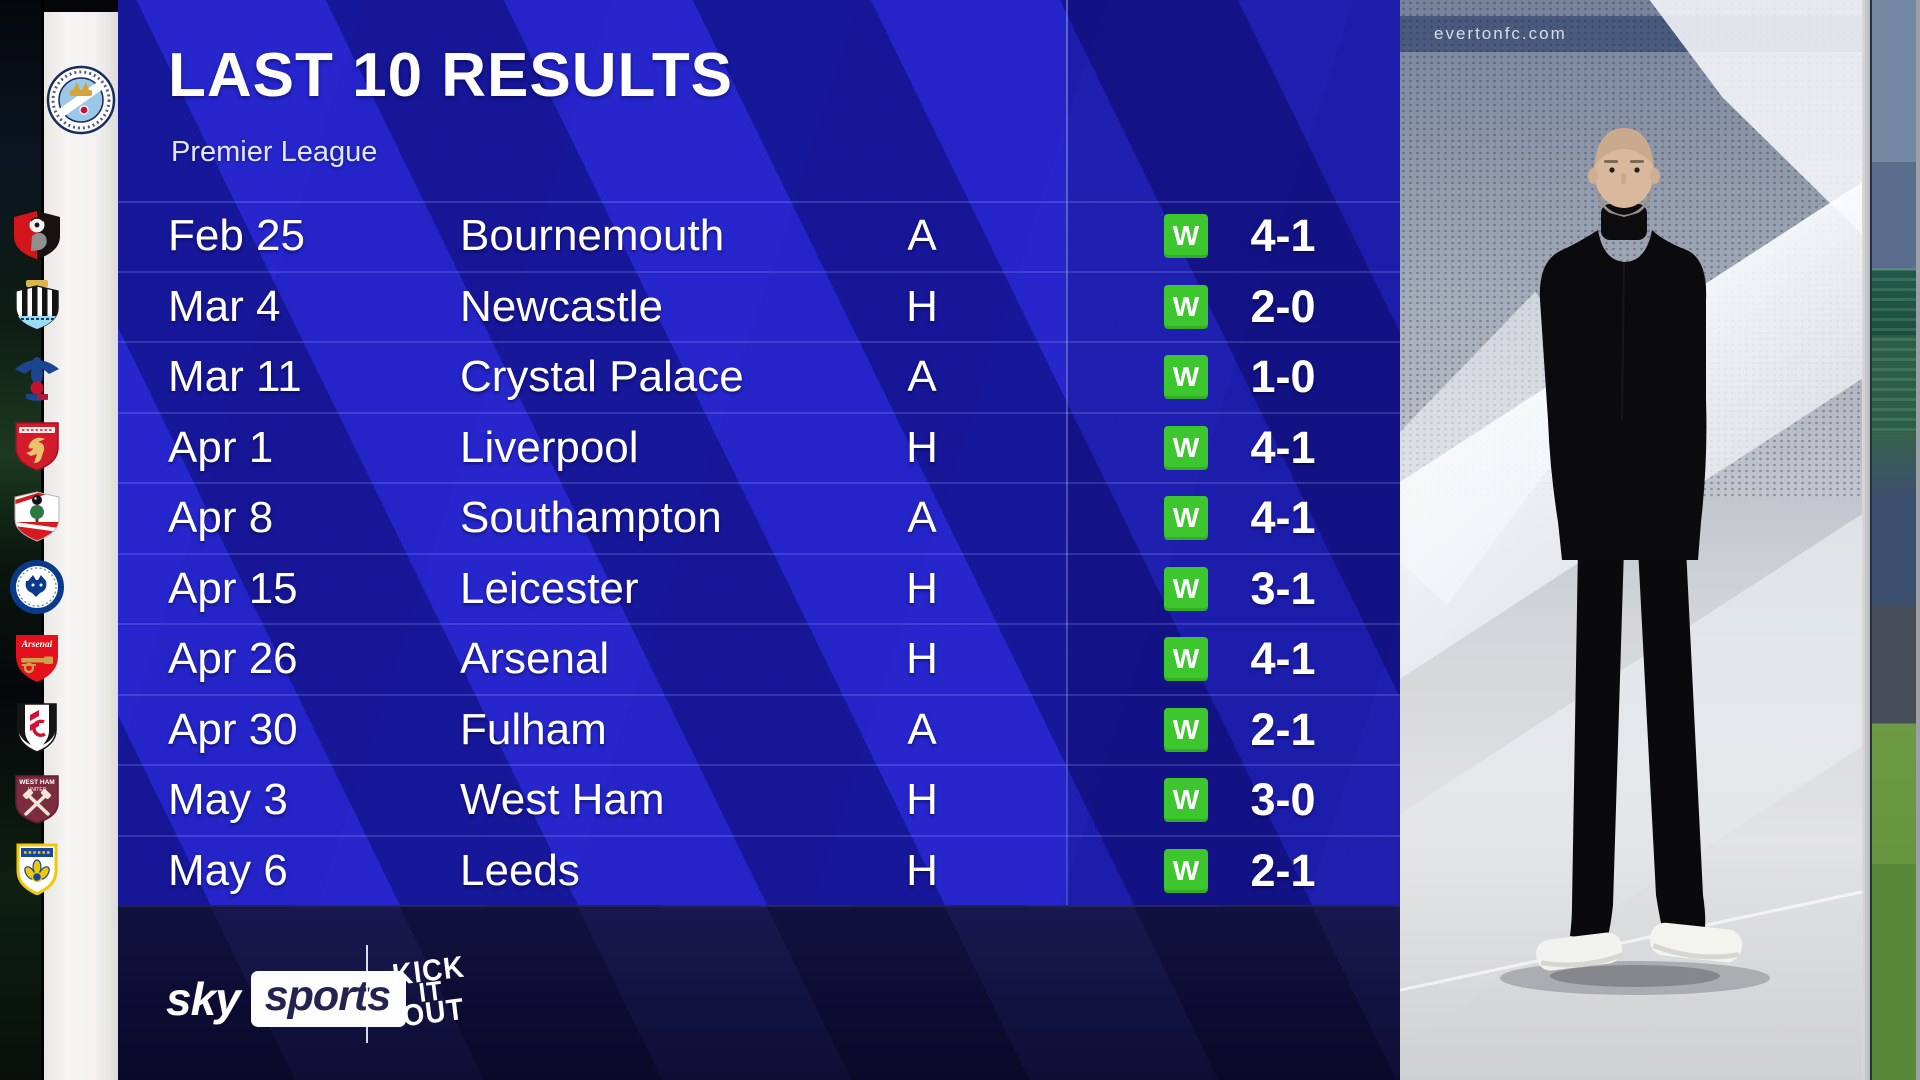 The image size is (1920, 1080). What do you see at coordinates (37, 657) in the screenshot?
I see `arsenal-crest-icon: Arsenal` at bounding box center [37, 657].